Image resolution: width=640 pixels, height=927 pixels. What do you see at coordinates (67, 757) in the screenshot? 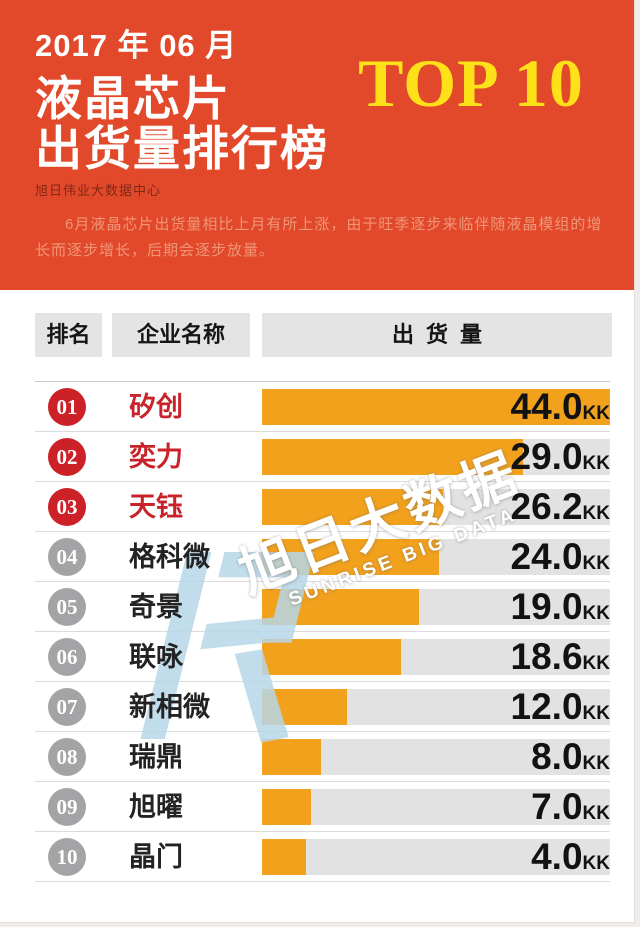
I see `rank-badge: 08` at bounding box center [67, 757].